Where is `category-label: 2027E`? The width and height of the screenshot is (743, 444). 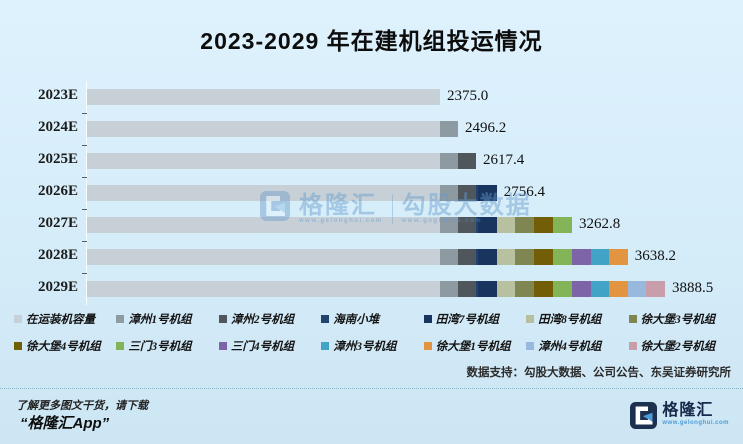
category-label: 2027E is located at coordinates (57, 223).